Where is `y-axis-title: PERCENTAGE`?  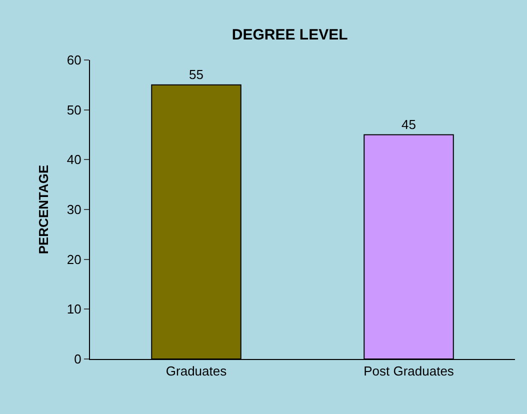 y-axis-title: PERCENTAGE is located at coordinates (43, 209).